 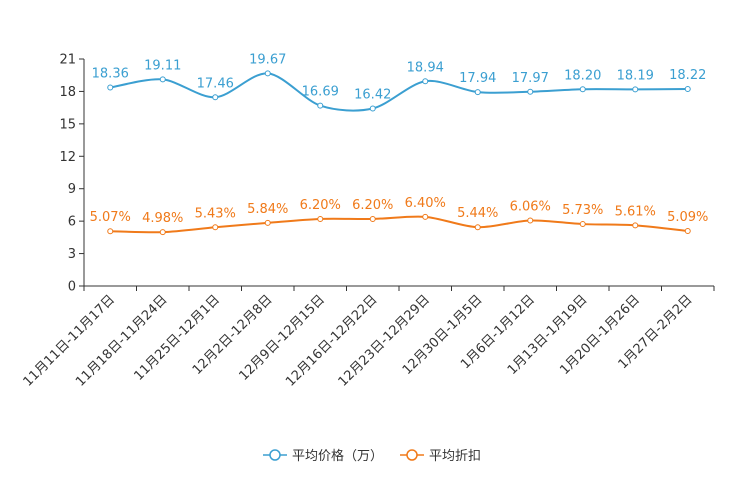 I want to click on data-label: 6.06%, so click(x=530, y=206).